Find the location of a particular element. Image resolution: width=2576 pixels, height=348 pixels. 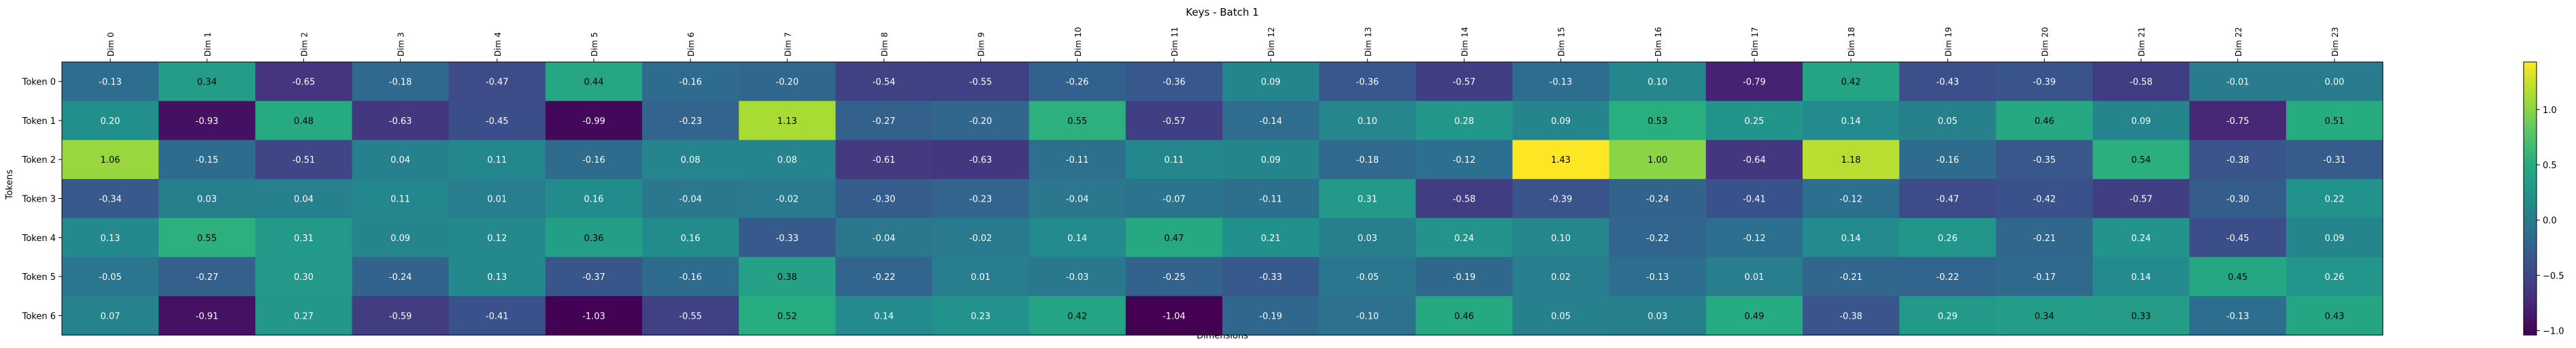

cell-value-label: -0.91 is located at coordinates (206, 316).